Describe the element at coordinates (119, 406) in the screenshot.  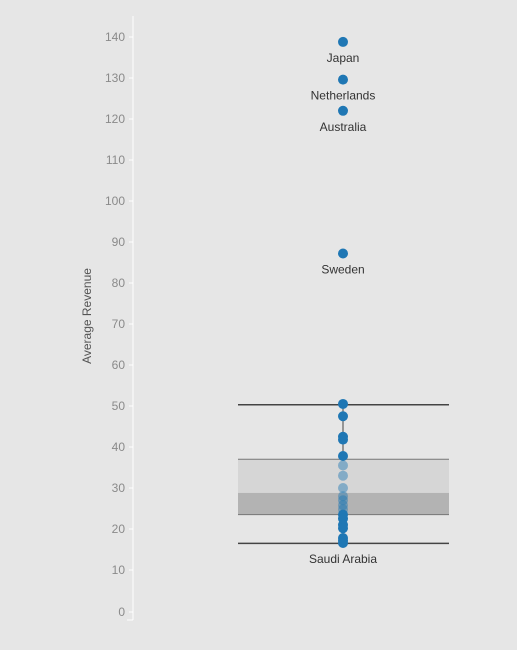
I see `y-tick-label-50: 50` at that location.